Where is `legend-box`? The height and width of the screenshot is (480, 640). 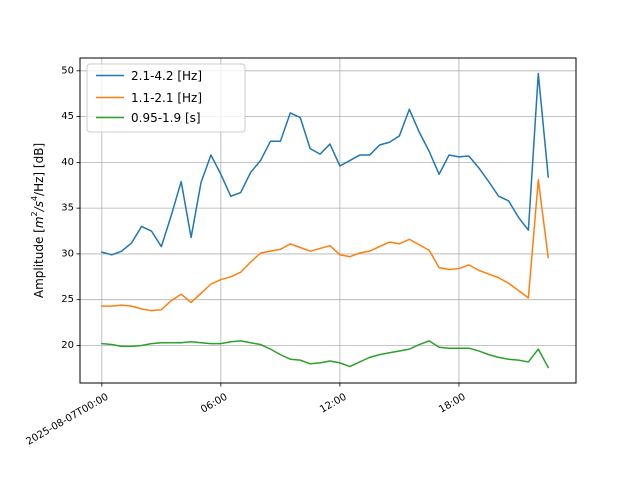 legend-box is located at coordinates (166, 98).